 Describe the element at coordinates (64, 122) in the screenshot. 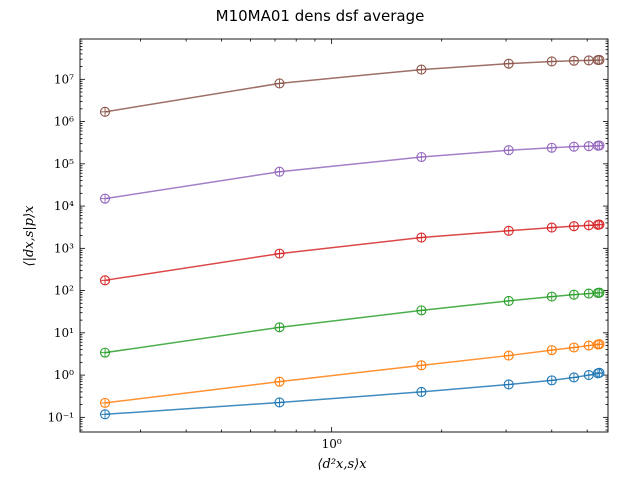

I see `y-tick-label: 10⁶` at that location.